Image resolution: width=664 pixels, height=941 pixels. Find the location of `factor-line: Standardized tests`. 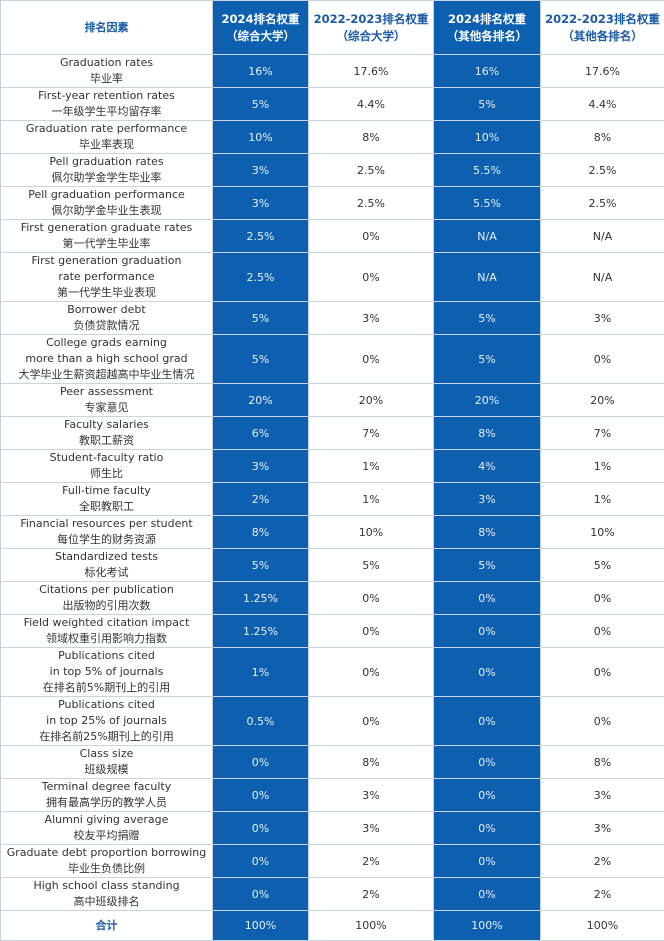

factor-line: Standardized tests is located at coordinates (106, 557).